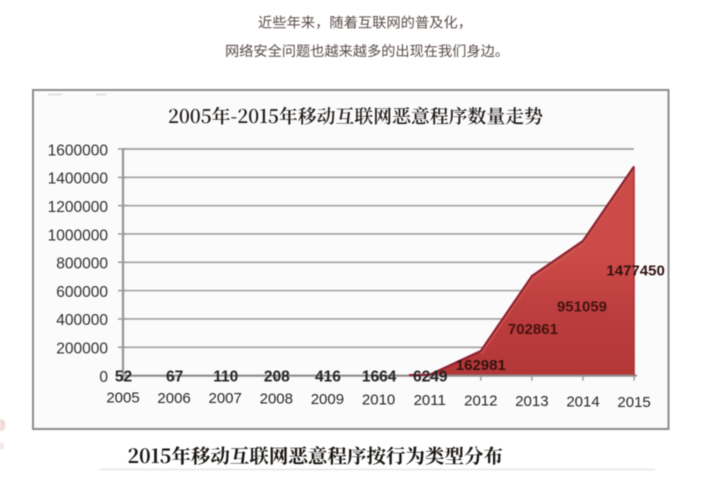 This screenshot has width=704, height=490. Describe the element at coordinates (82, 292) in the screenshot. I see `svg-text: 600000` at that location.